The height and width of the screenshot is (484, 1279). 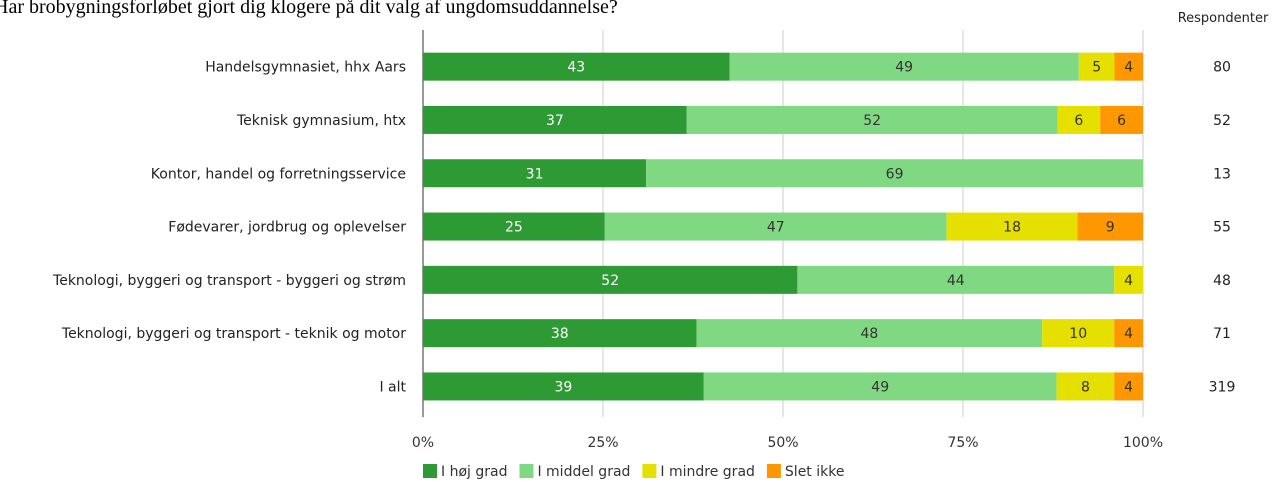 What do you see at coordinates (782, 443) in the screenshot?
I see `x-tick-label: 50%` at bounding box center [782, 443].